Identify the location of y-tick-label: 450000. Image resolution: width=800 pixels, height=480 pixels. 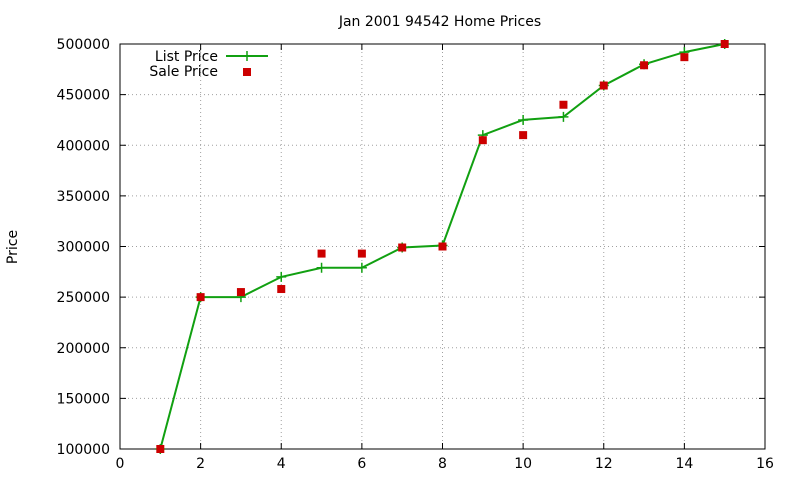
(83, 96).